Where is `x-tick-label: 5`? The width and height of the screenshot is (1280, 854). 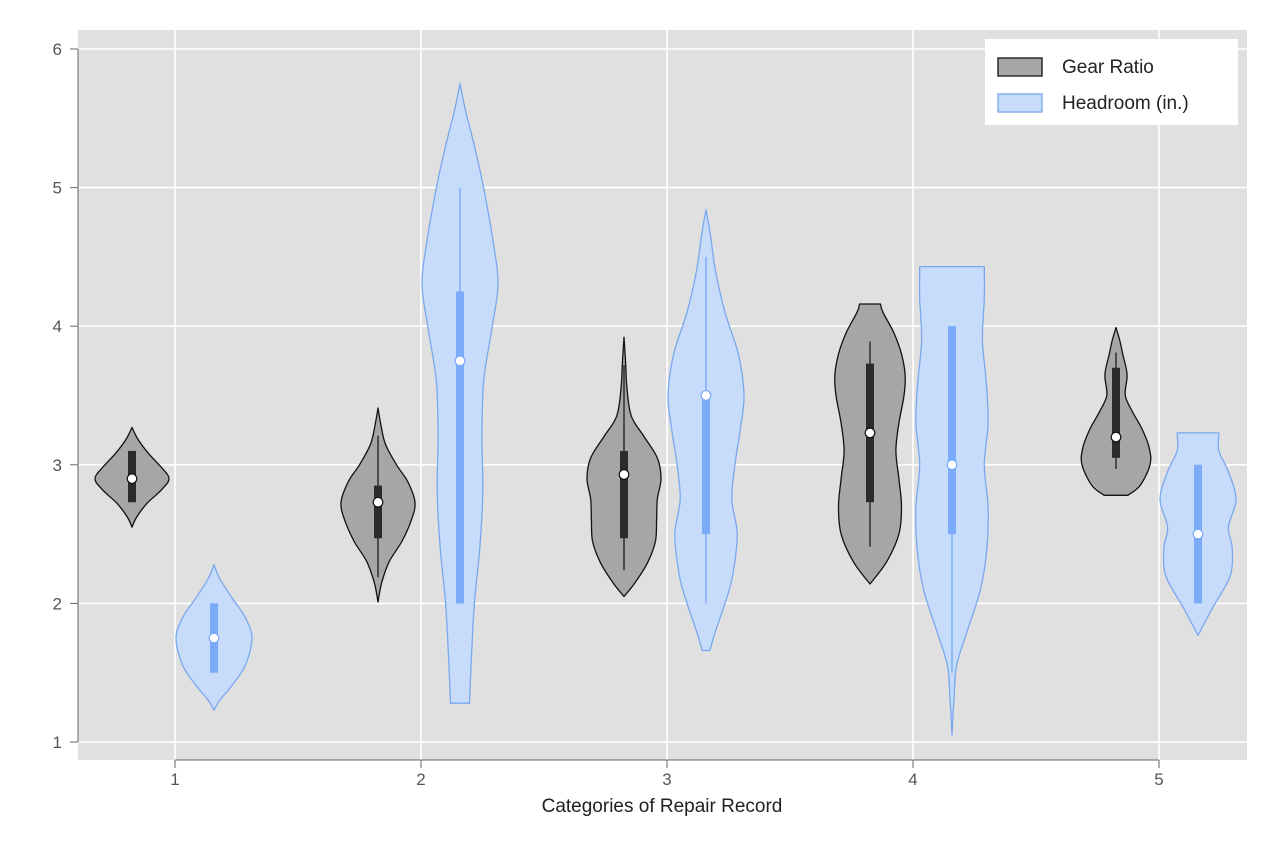
x-tick-label: 5 is located at coordinates (1158, 779).